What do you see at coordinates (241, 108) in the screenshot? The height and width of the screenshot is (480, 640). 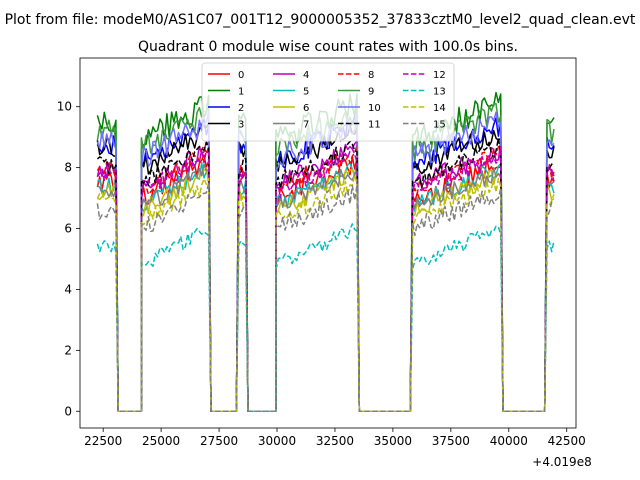 I see `legend-label-2: 2` at bounding box center [241, 108].